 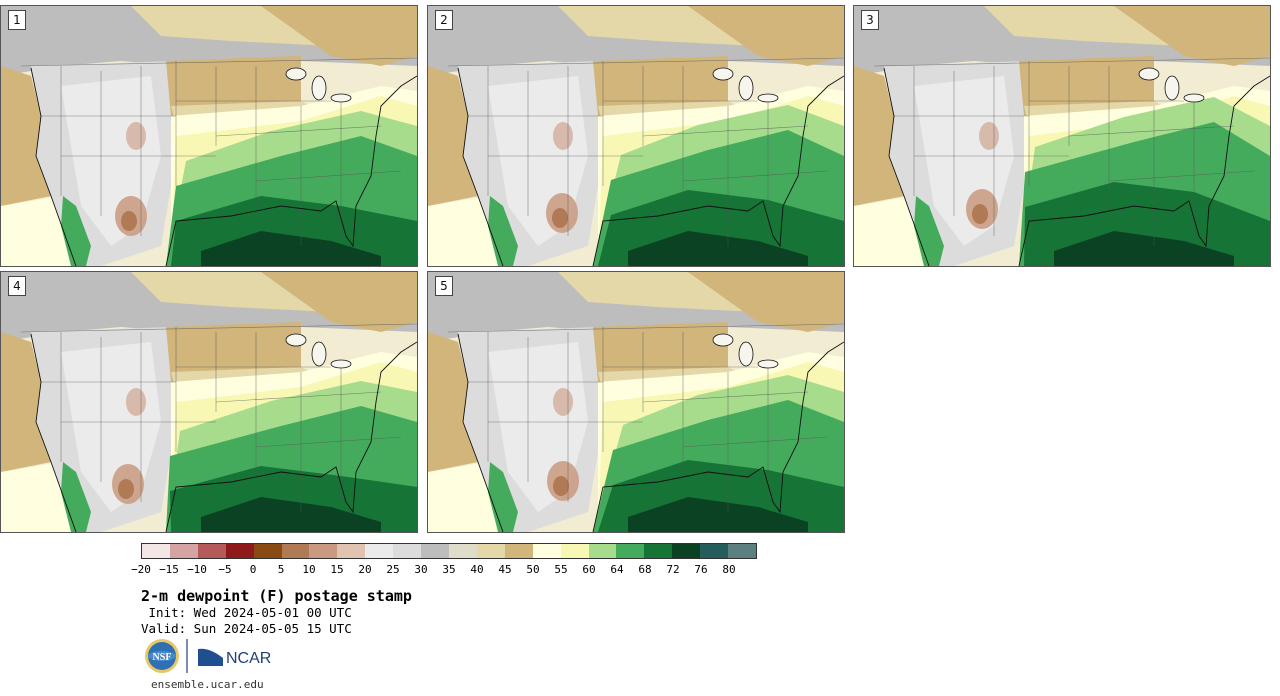 What do you see at coordinates (207, 684) in the screenshot?
I see `footer-url: ensemble.ucar.edu` at bounding box center [207, 684].